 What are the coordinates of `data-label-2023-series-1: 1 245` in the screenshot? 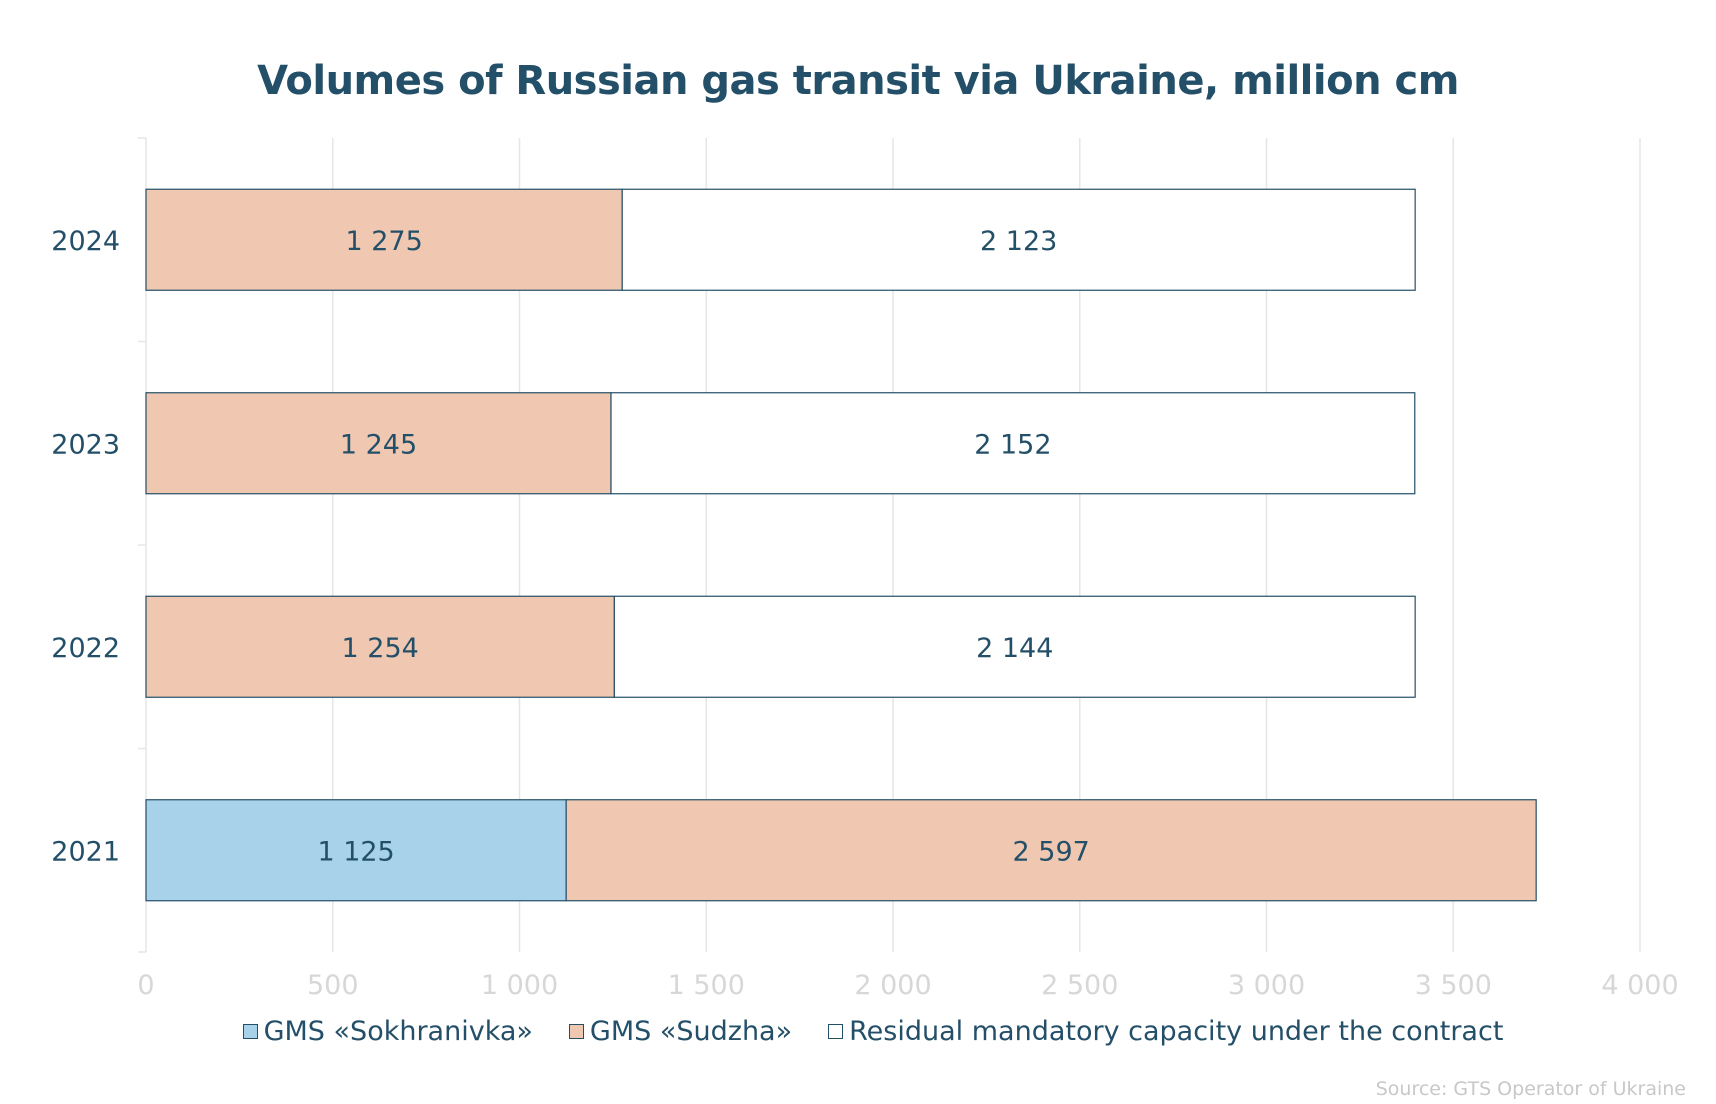 It's located at (378, 444).